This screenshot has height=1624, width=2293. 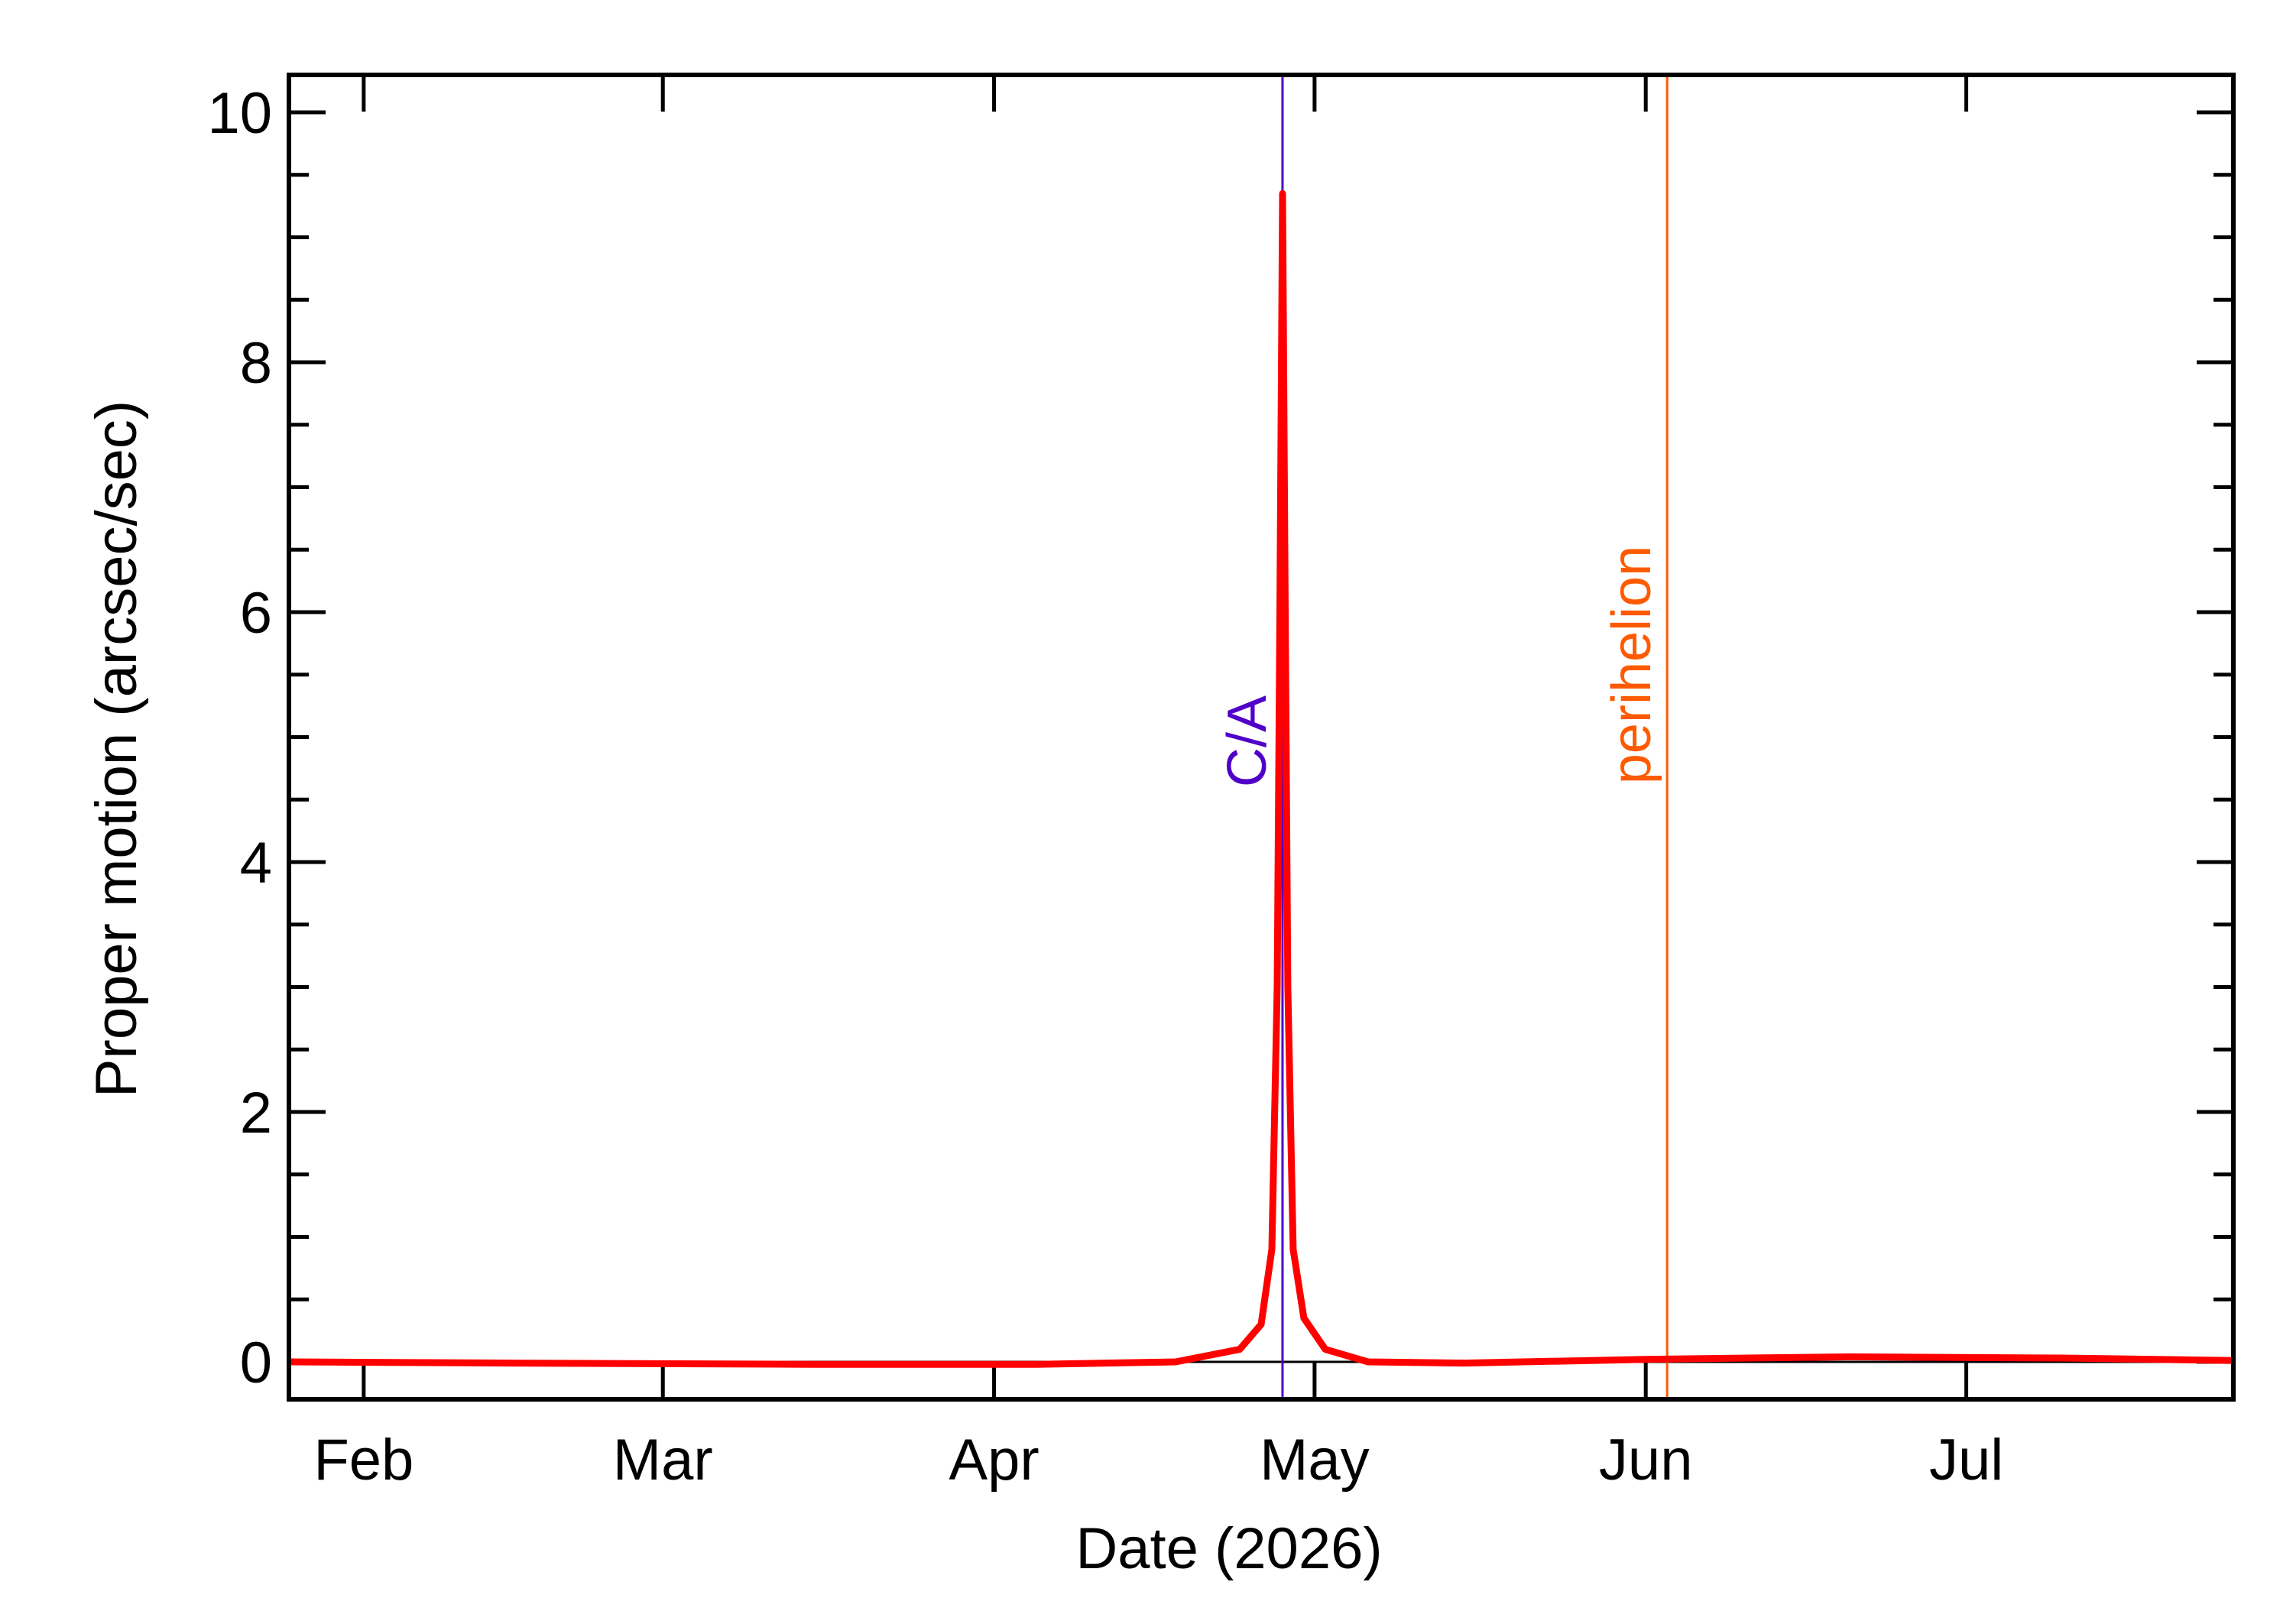 I want to click on x-tick-label-may: May, so click(x=1315, y=1460).